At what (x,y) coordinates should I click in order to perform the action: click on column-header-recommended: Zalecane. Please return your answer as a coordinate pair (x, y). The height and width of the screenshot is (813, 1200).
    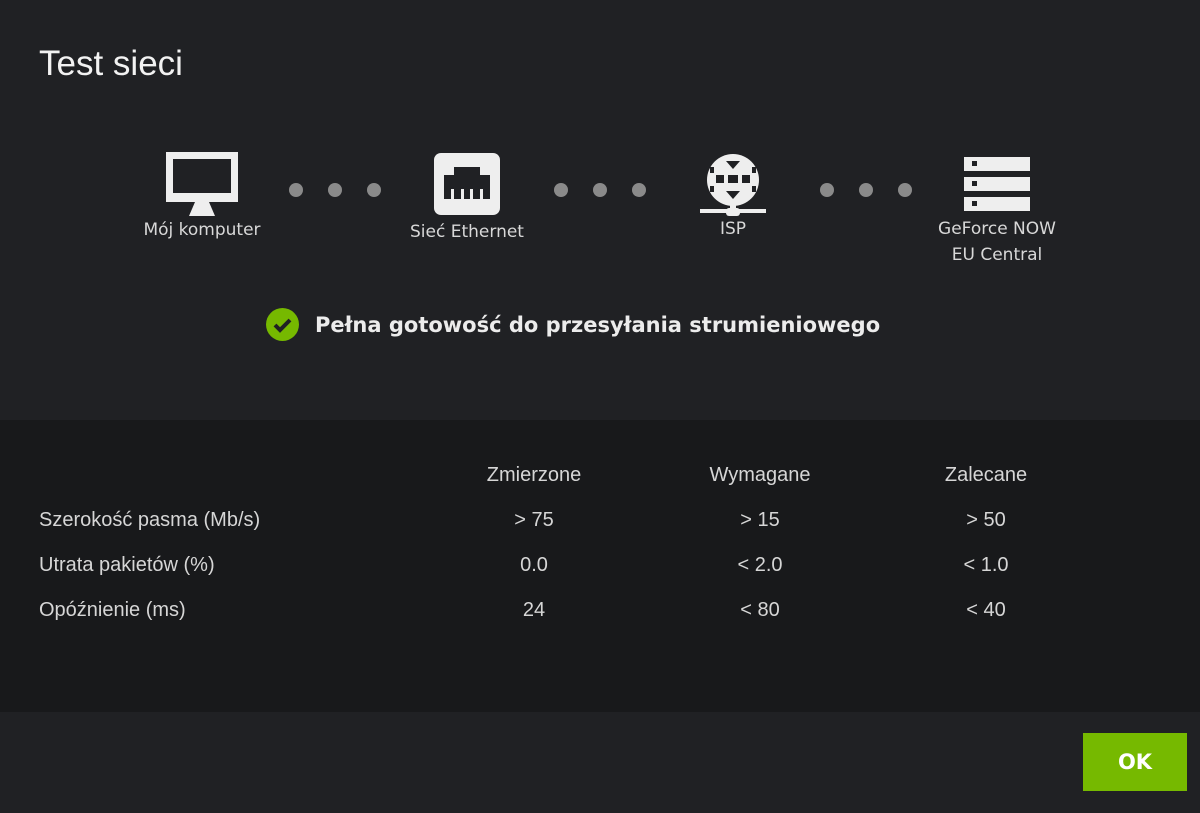
    Looking at the image, I should click on (986, 475).